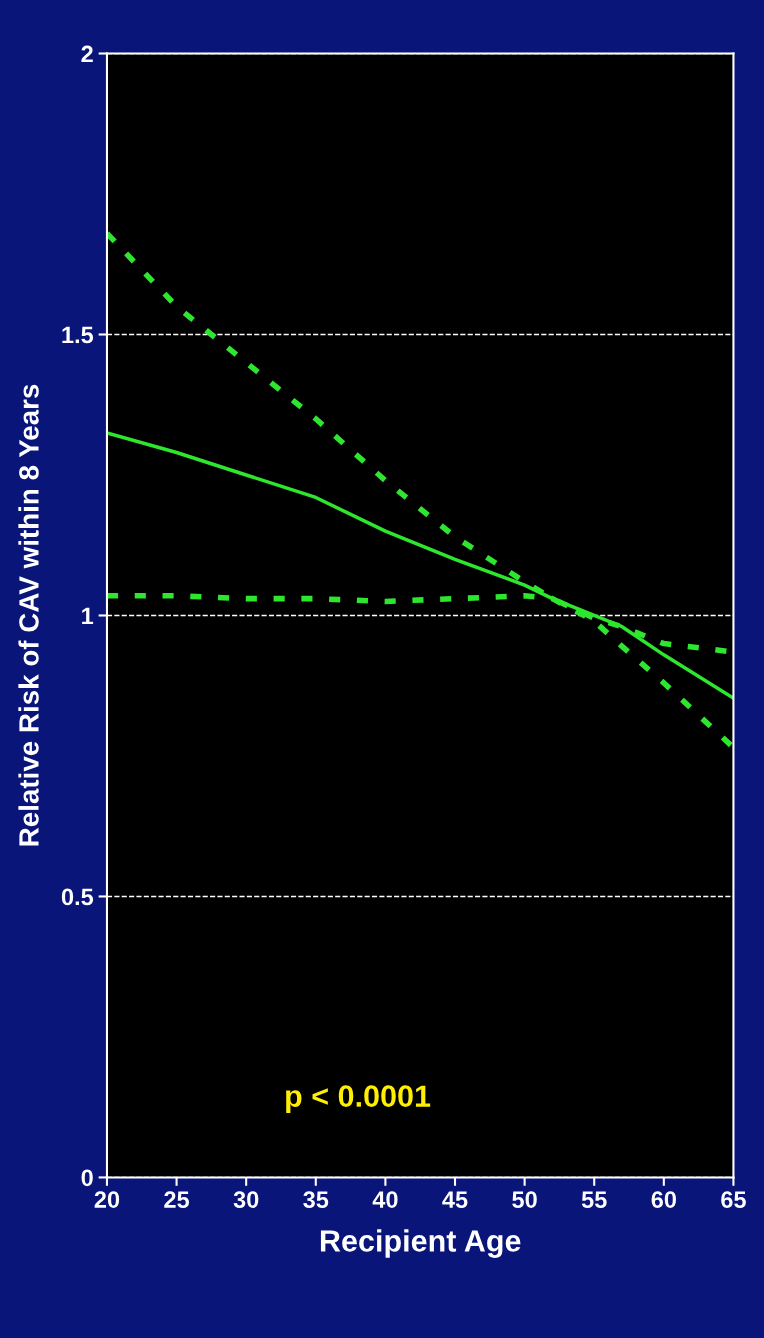 The image size is (764, 1338). Describe the element at coordinates (78, 335) in the screenshot. I see `y-tick-label: 1.5` at that location.